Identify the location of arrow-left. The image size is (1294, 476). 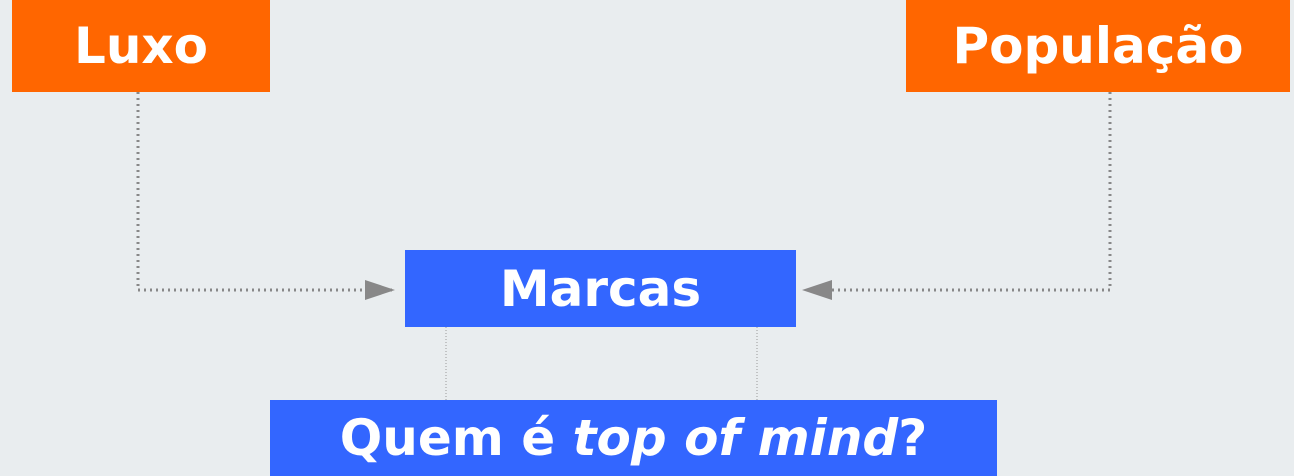
(380, 290).